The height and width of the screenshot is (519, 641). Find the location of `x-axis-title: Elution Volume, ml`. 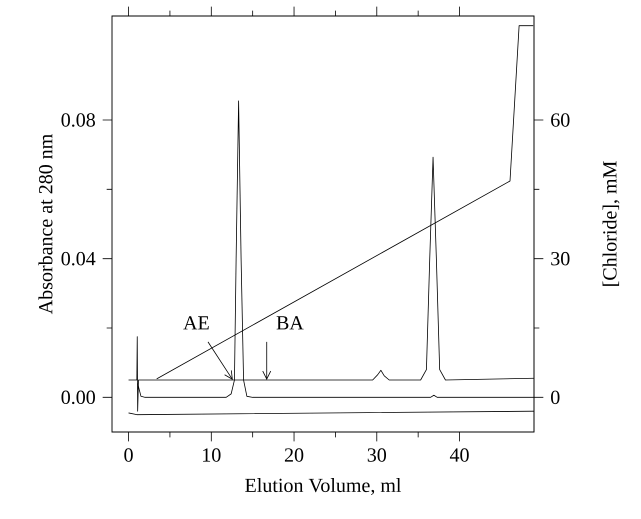

x-axis-title: Elution Volume, ml is located at coordinates (323, 486).